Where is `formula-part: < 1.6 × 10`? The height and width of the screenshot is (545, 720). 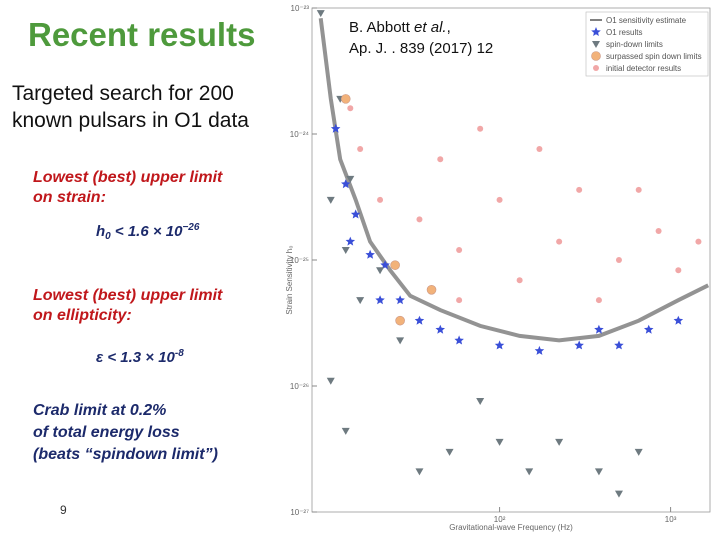
formula-part: < 1.6 × 10 is located at coordinates (147, 231).